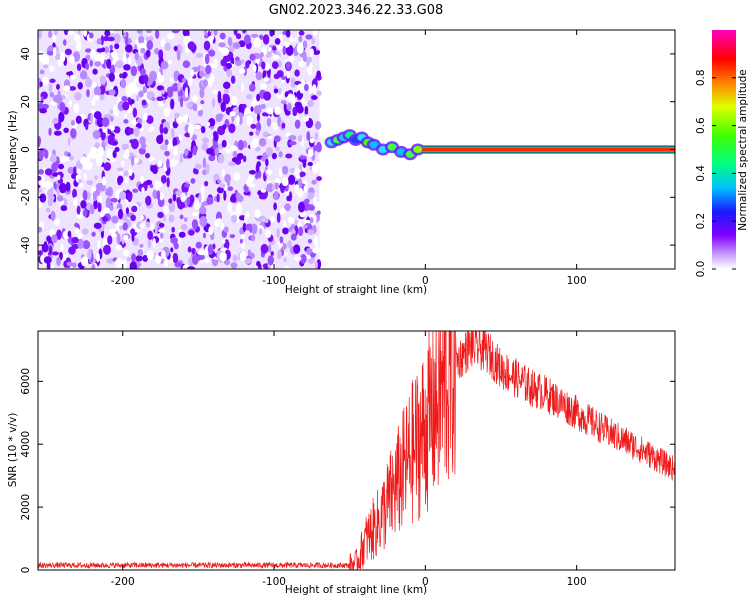  I want to click on snr-xtick-label: 0, so click(425, 582).